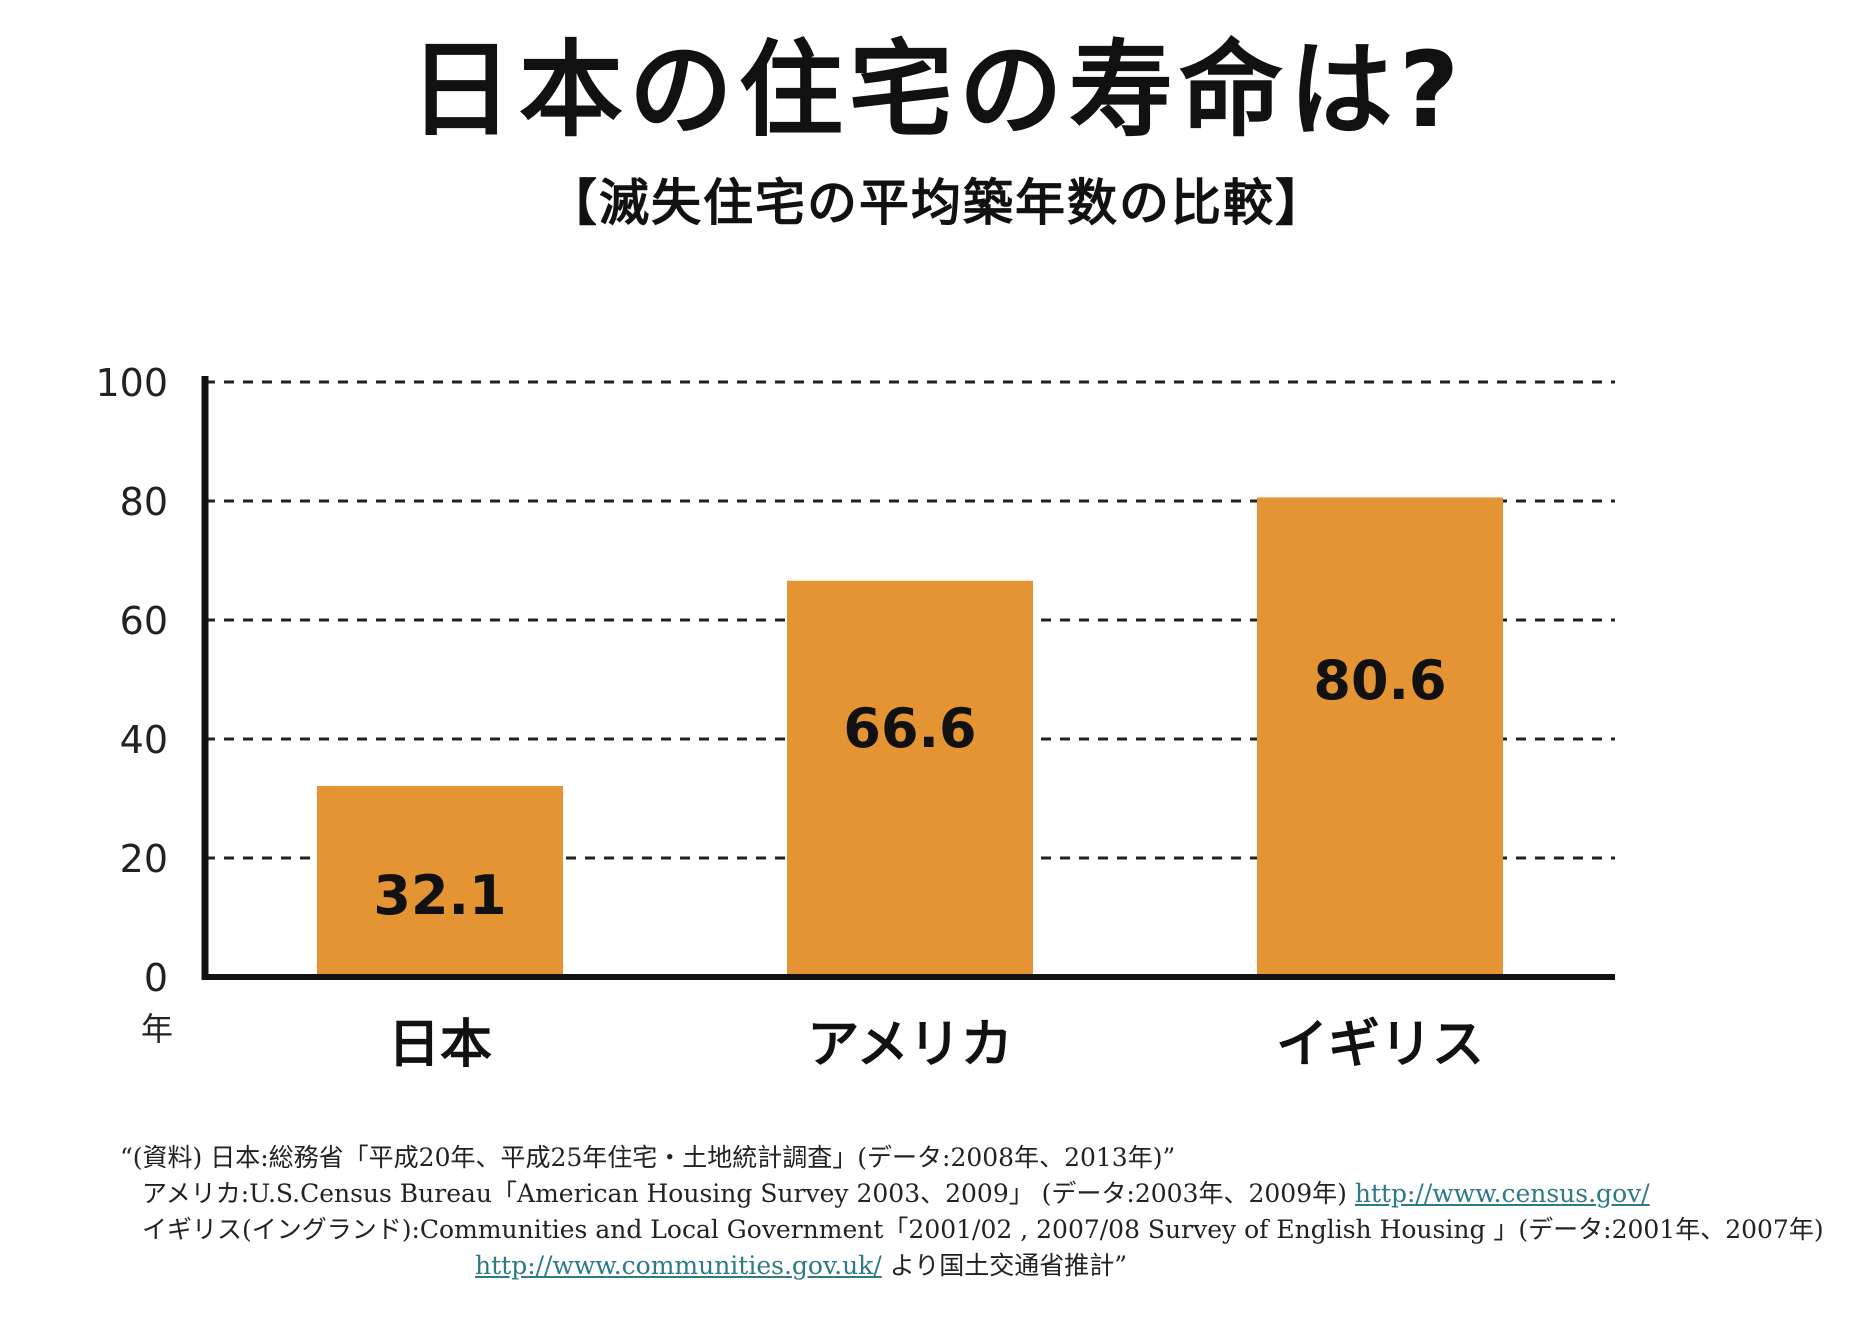 The width and height of the screenshot is (1874, 1319). I want to click on bar-value-label: 80.6, so click(1379, 680).